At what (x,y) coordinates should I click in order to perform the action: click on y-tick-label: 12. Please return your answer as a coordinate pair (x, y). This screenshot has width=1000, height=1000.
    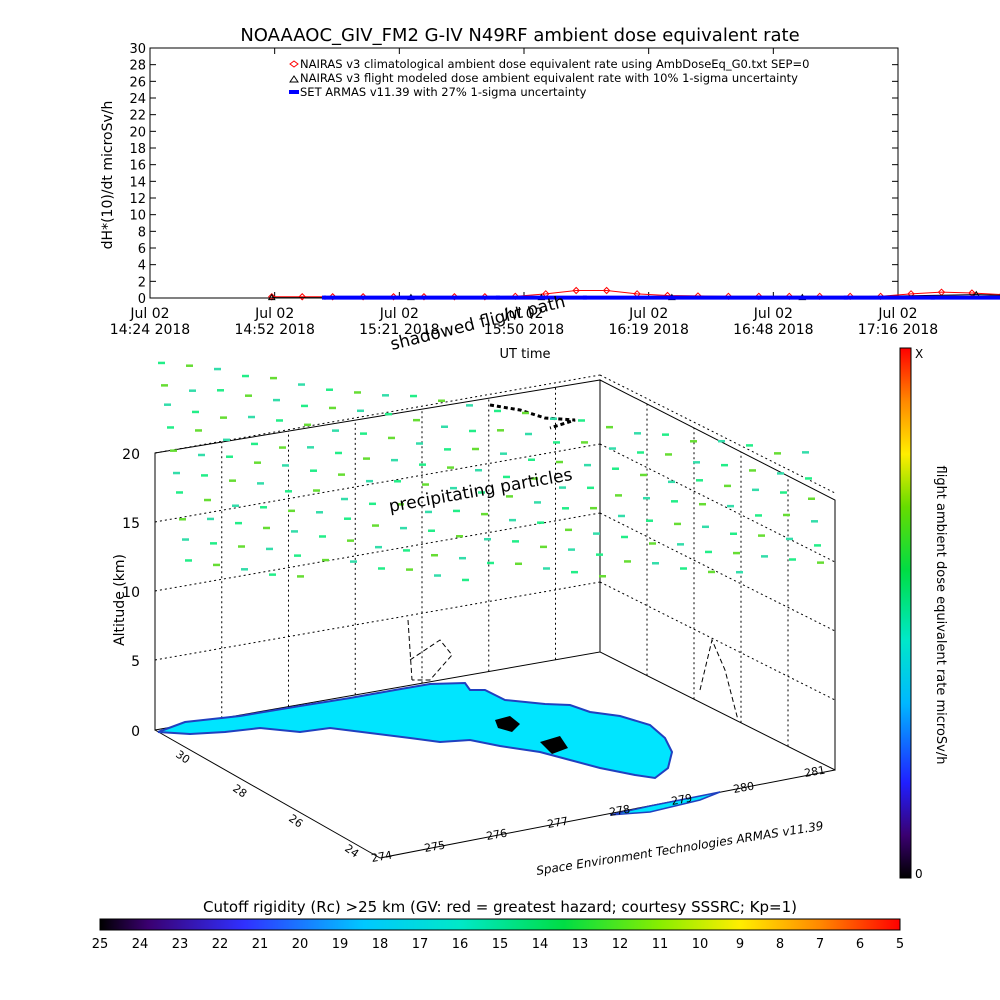
    Looking at the image, I should click on (137, 199).